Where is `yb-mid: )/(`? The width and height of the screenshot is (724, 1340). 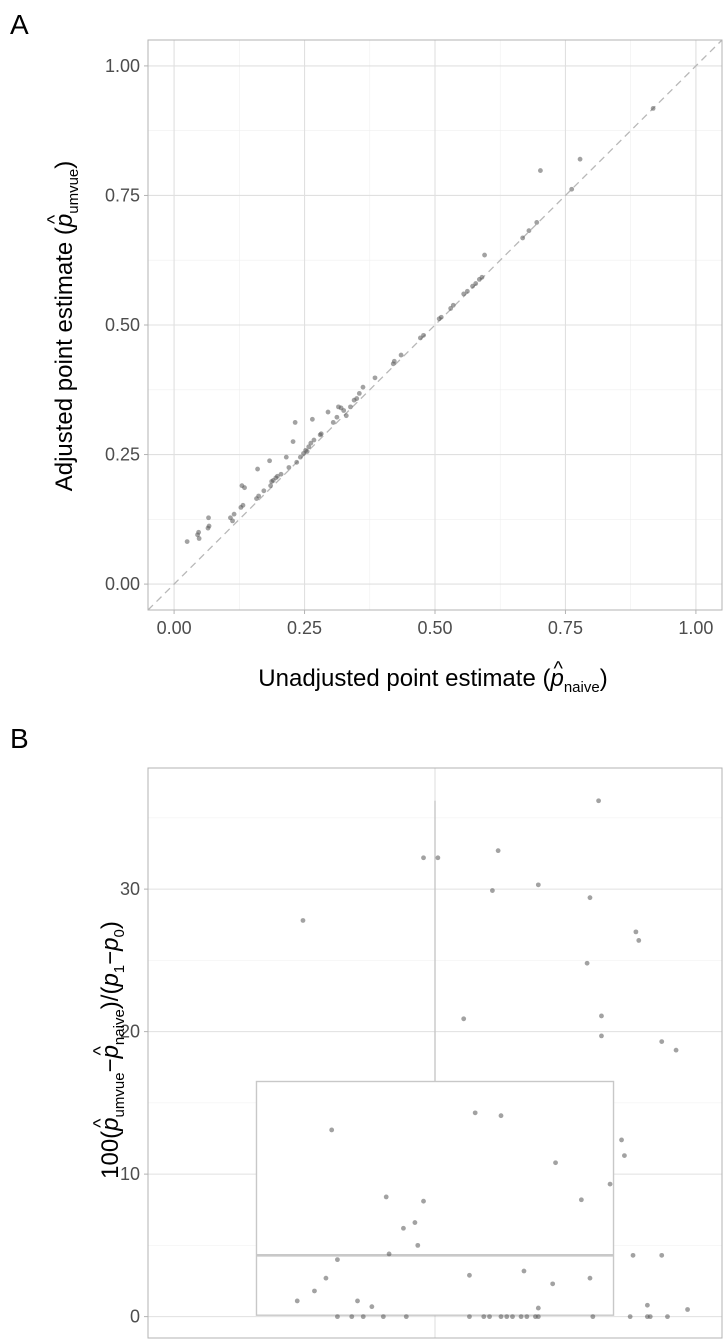 yb-mid: )/( is located at coordinates (110, 998).